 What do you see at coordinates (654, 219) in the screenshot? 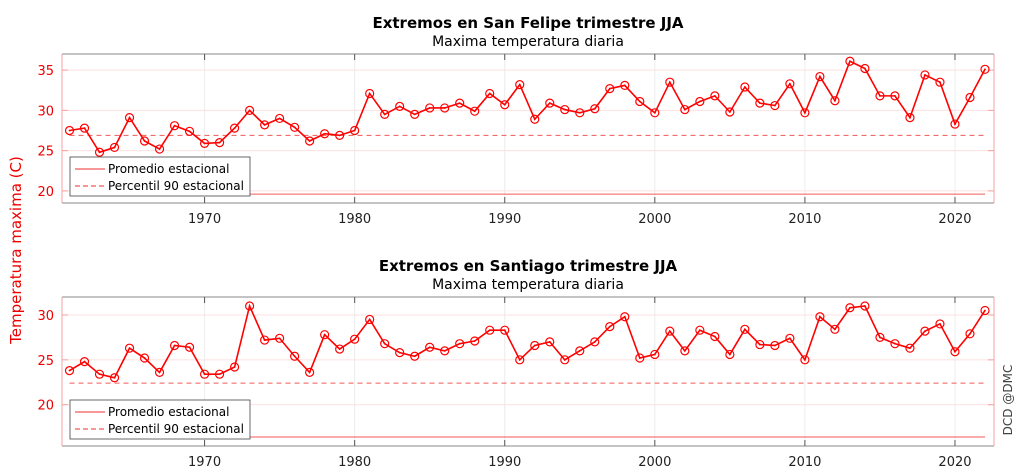
I see `x-tick-label: 2000` at bounding box center [654, 219].